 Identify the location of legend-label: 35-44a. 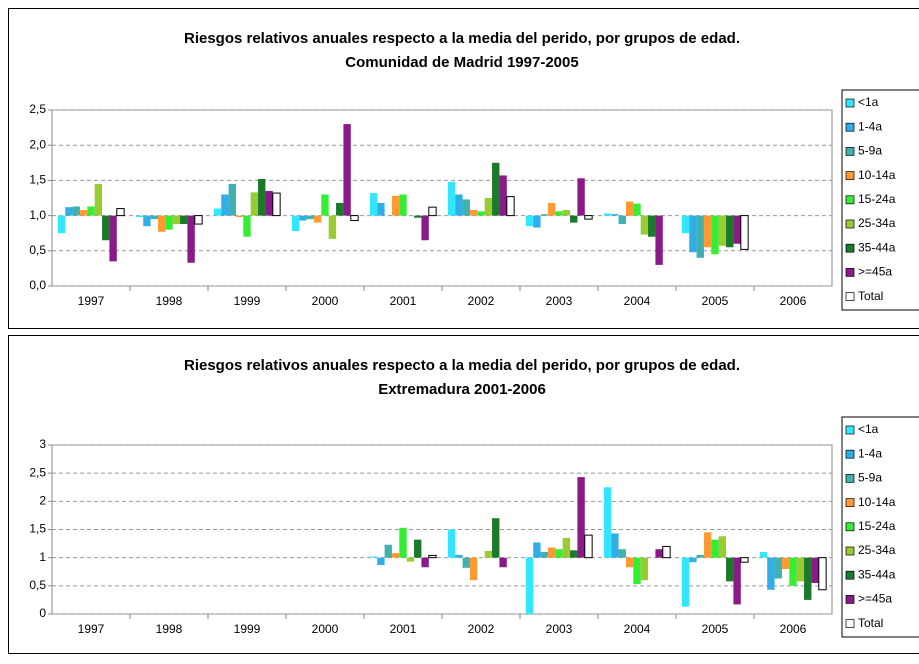
(877, 574).